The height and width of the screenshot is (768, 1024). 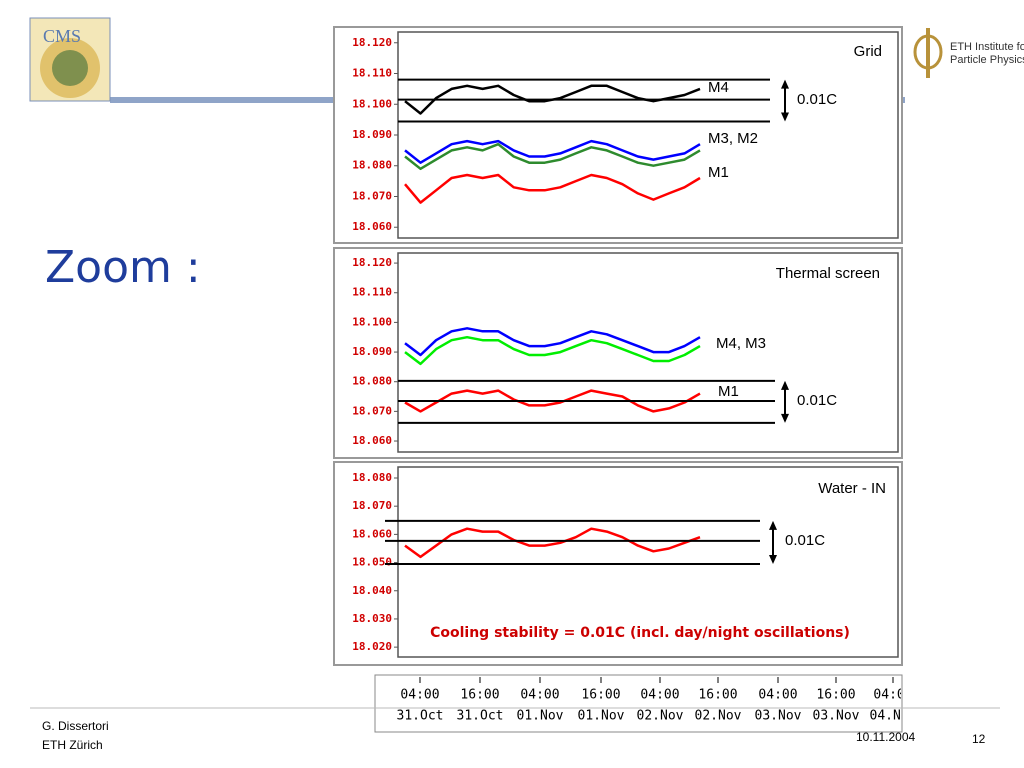 What do you see at coordinates (885, 737) in the screenshot?
I see `date: 10.11.2004` at bounding box center [885, 737].